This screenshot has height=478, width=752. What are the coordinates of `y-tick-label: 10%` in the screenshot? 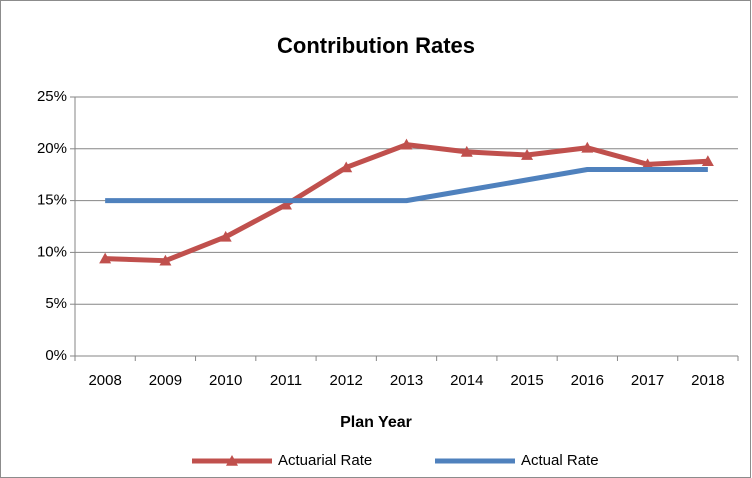 It's located at (52, 251).